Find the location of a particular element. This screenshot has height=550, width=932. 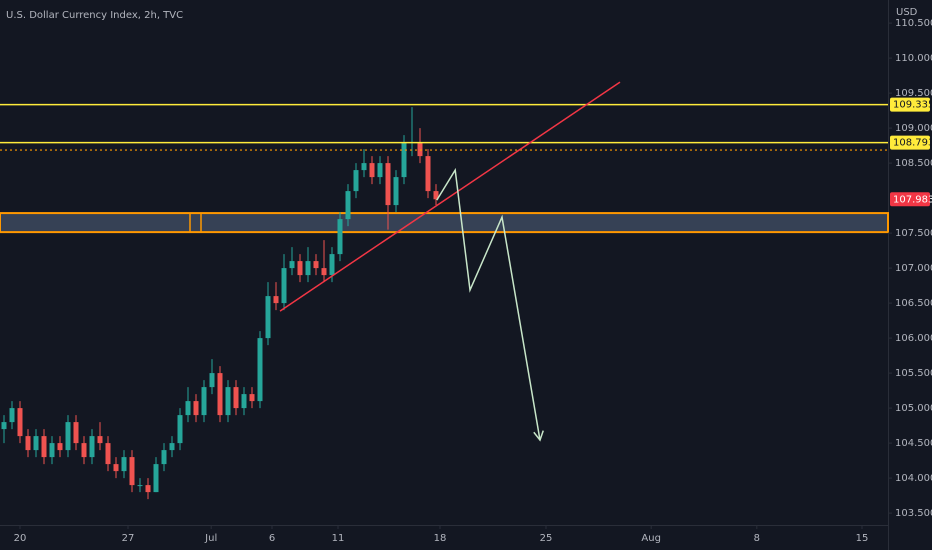

y-tick-label: 105.000 is located at coordinates (913, 408).